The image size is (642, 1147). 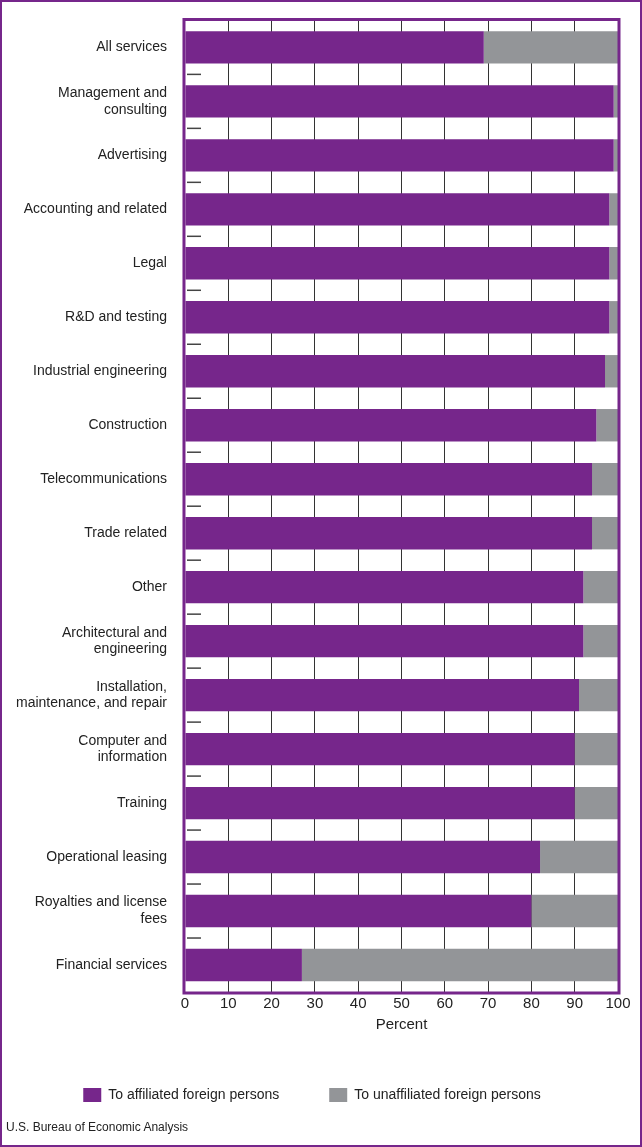 I want to click on x-tick-label: 60, so click(x=445, y=1003).